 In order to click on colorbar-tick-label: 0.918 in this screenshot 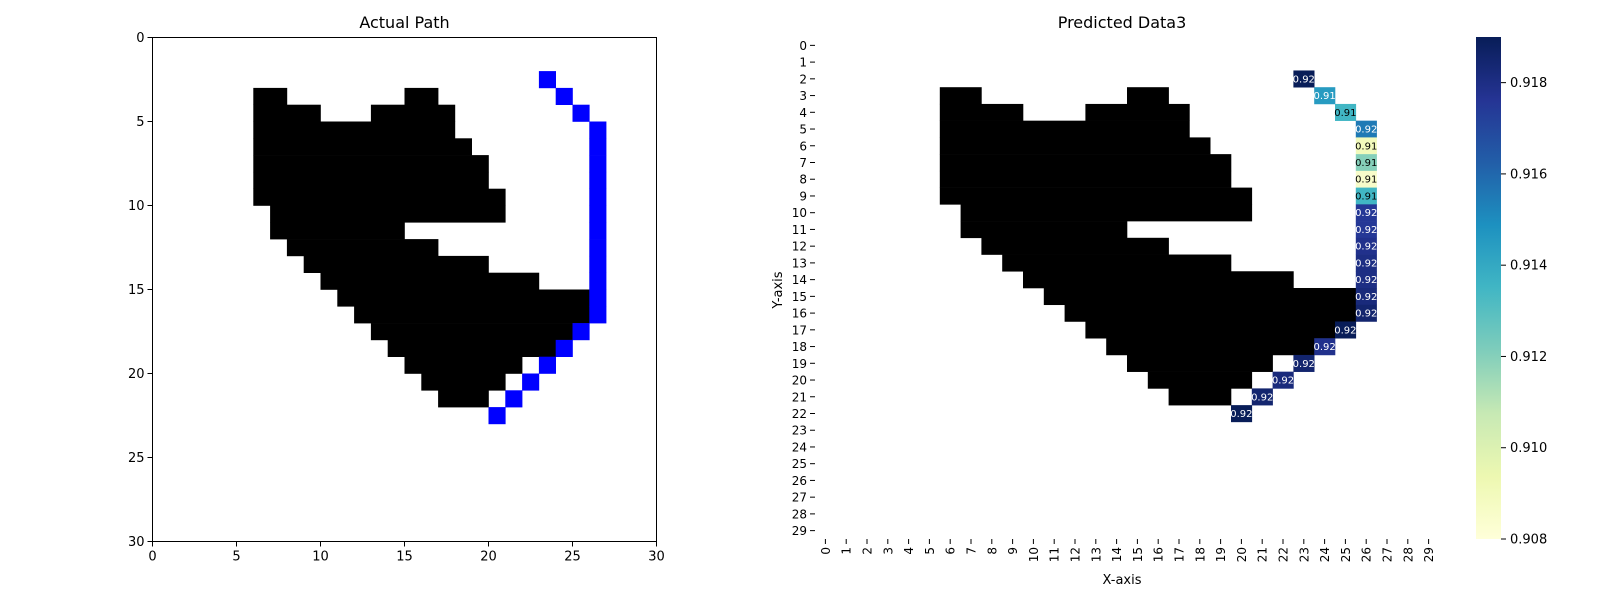, I will do `click(1528, 83)`.